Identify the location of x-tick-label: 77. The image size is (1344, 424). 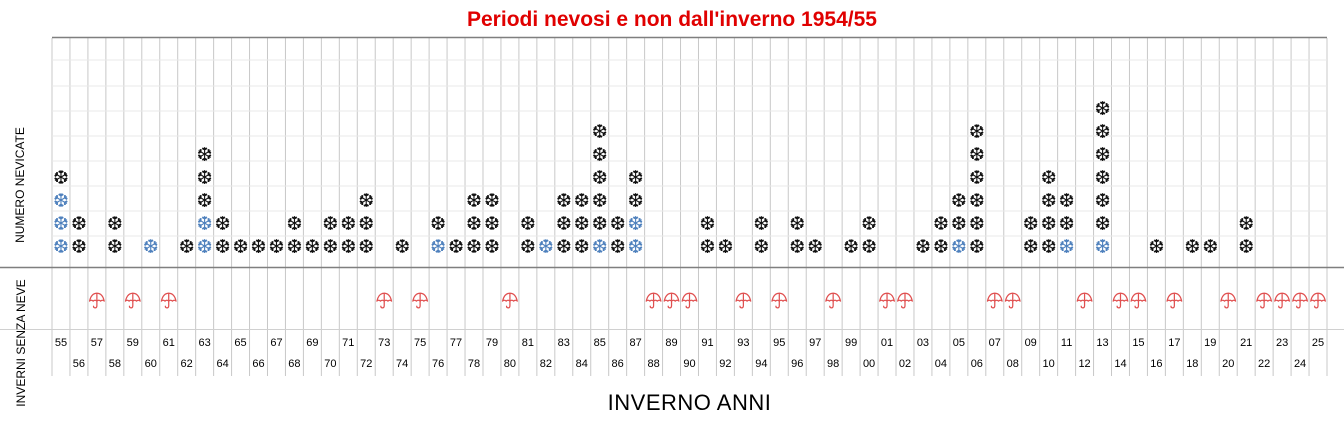
(456, 343).